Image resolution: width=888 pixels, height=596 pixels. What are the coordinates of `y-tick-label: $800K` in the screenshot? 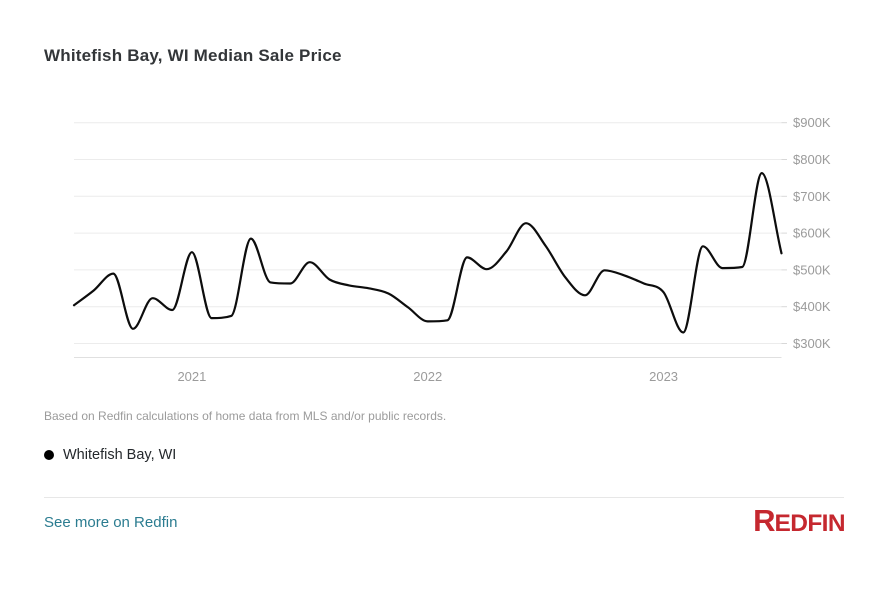 It's located at (812, 159).